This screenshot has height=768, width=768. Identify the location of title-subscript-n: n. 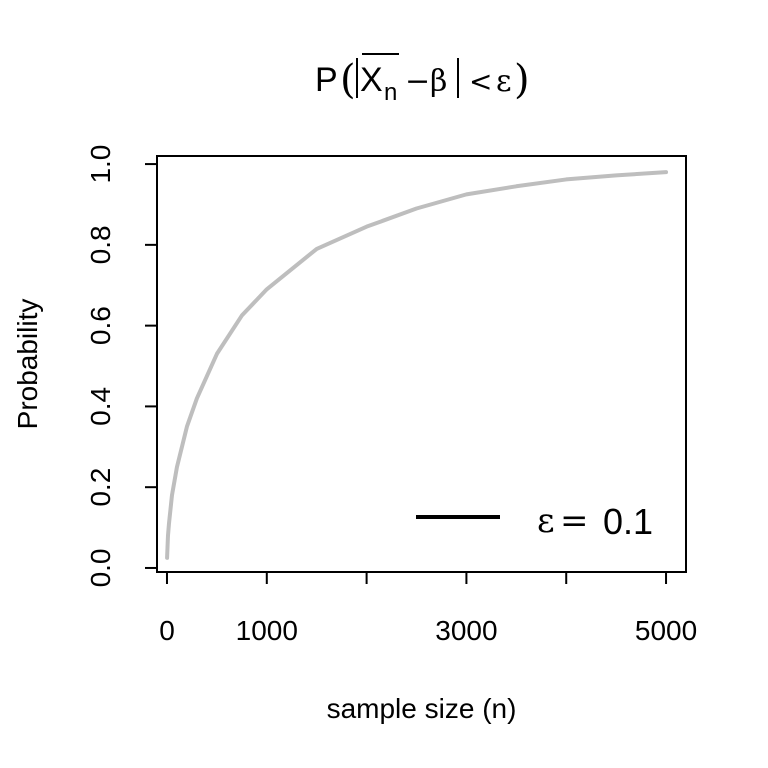
(390, 92).